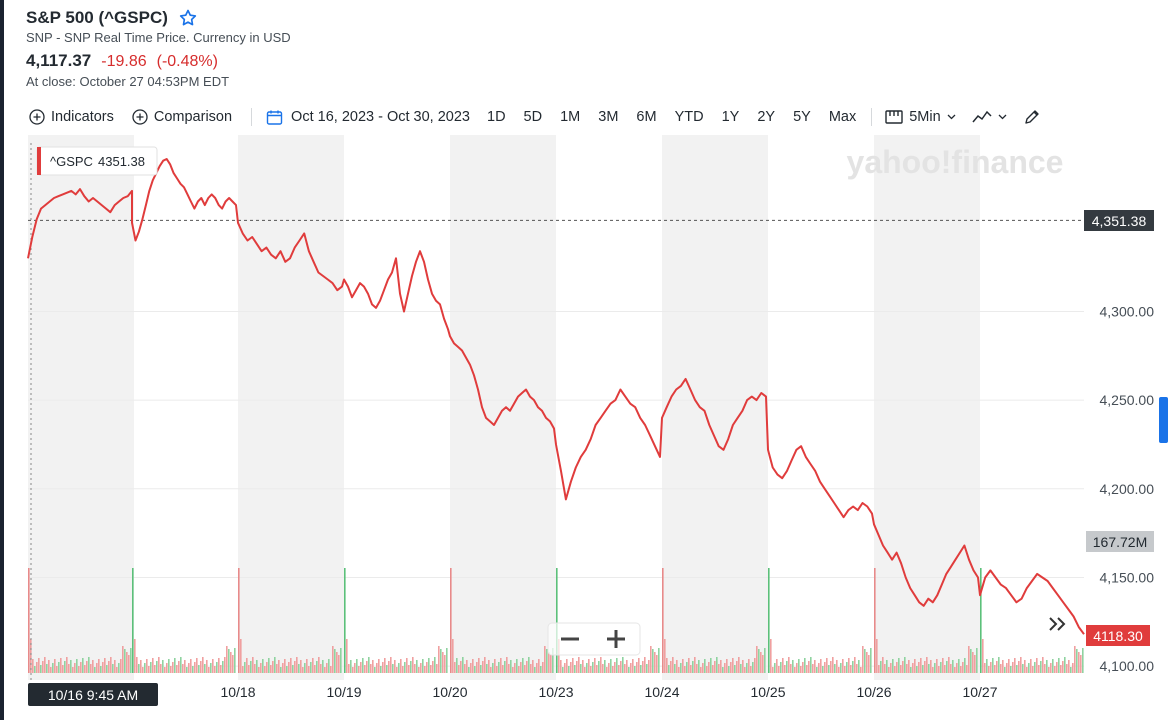 The image size is (1168, 720). Describe the element at coordinates (766, 117) in the screenshot. I see `range-button-2y: 2Y` at that location.